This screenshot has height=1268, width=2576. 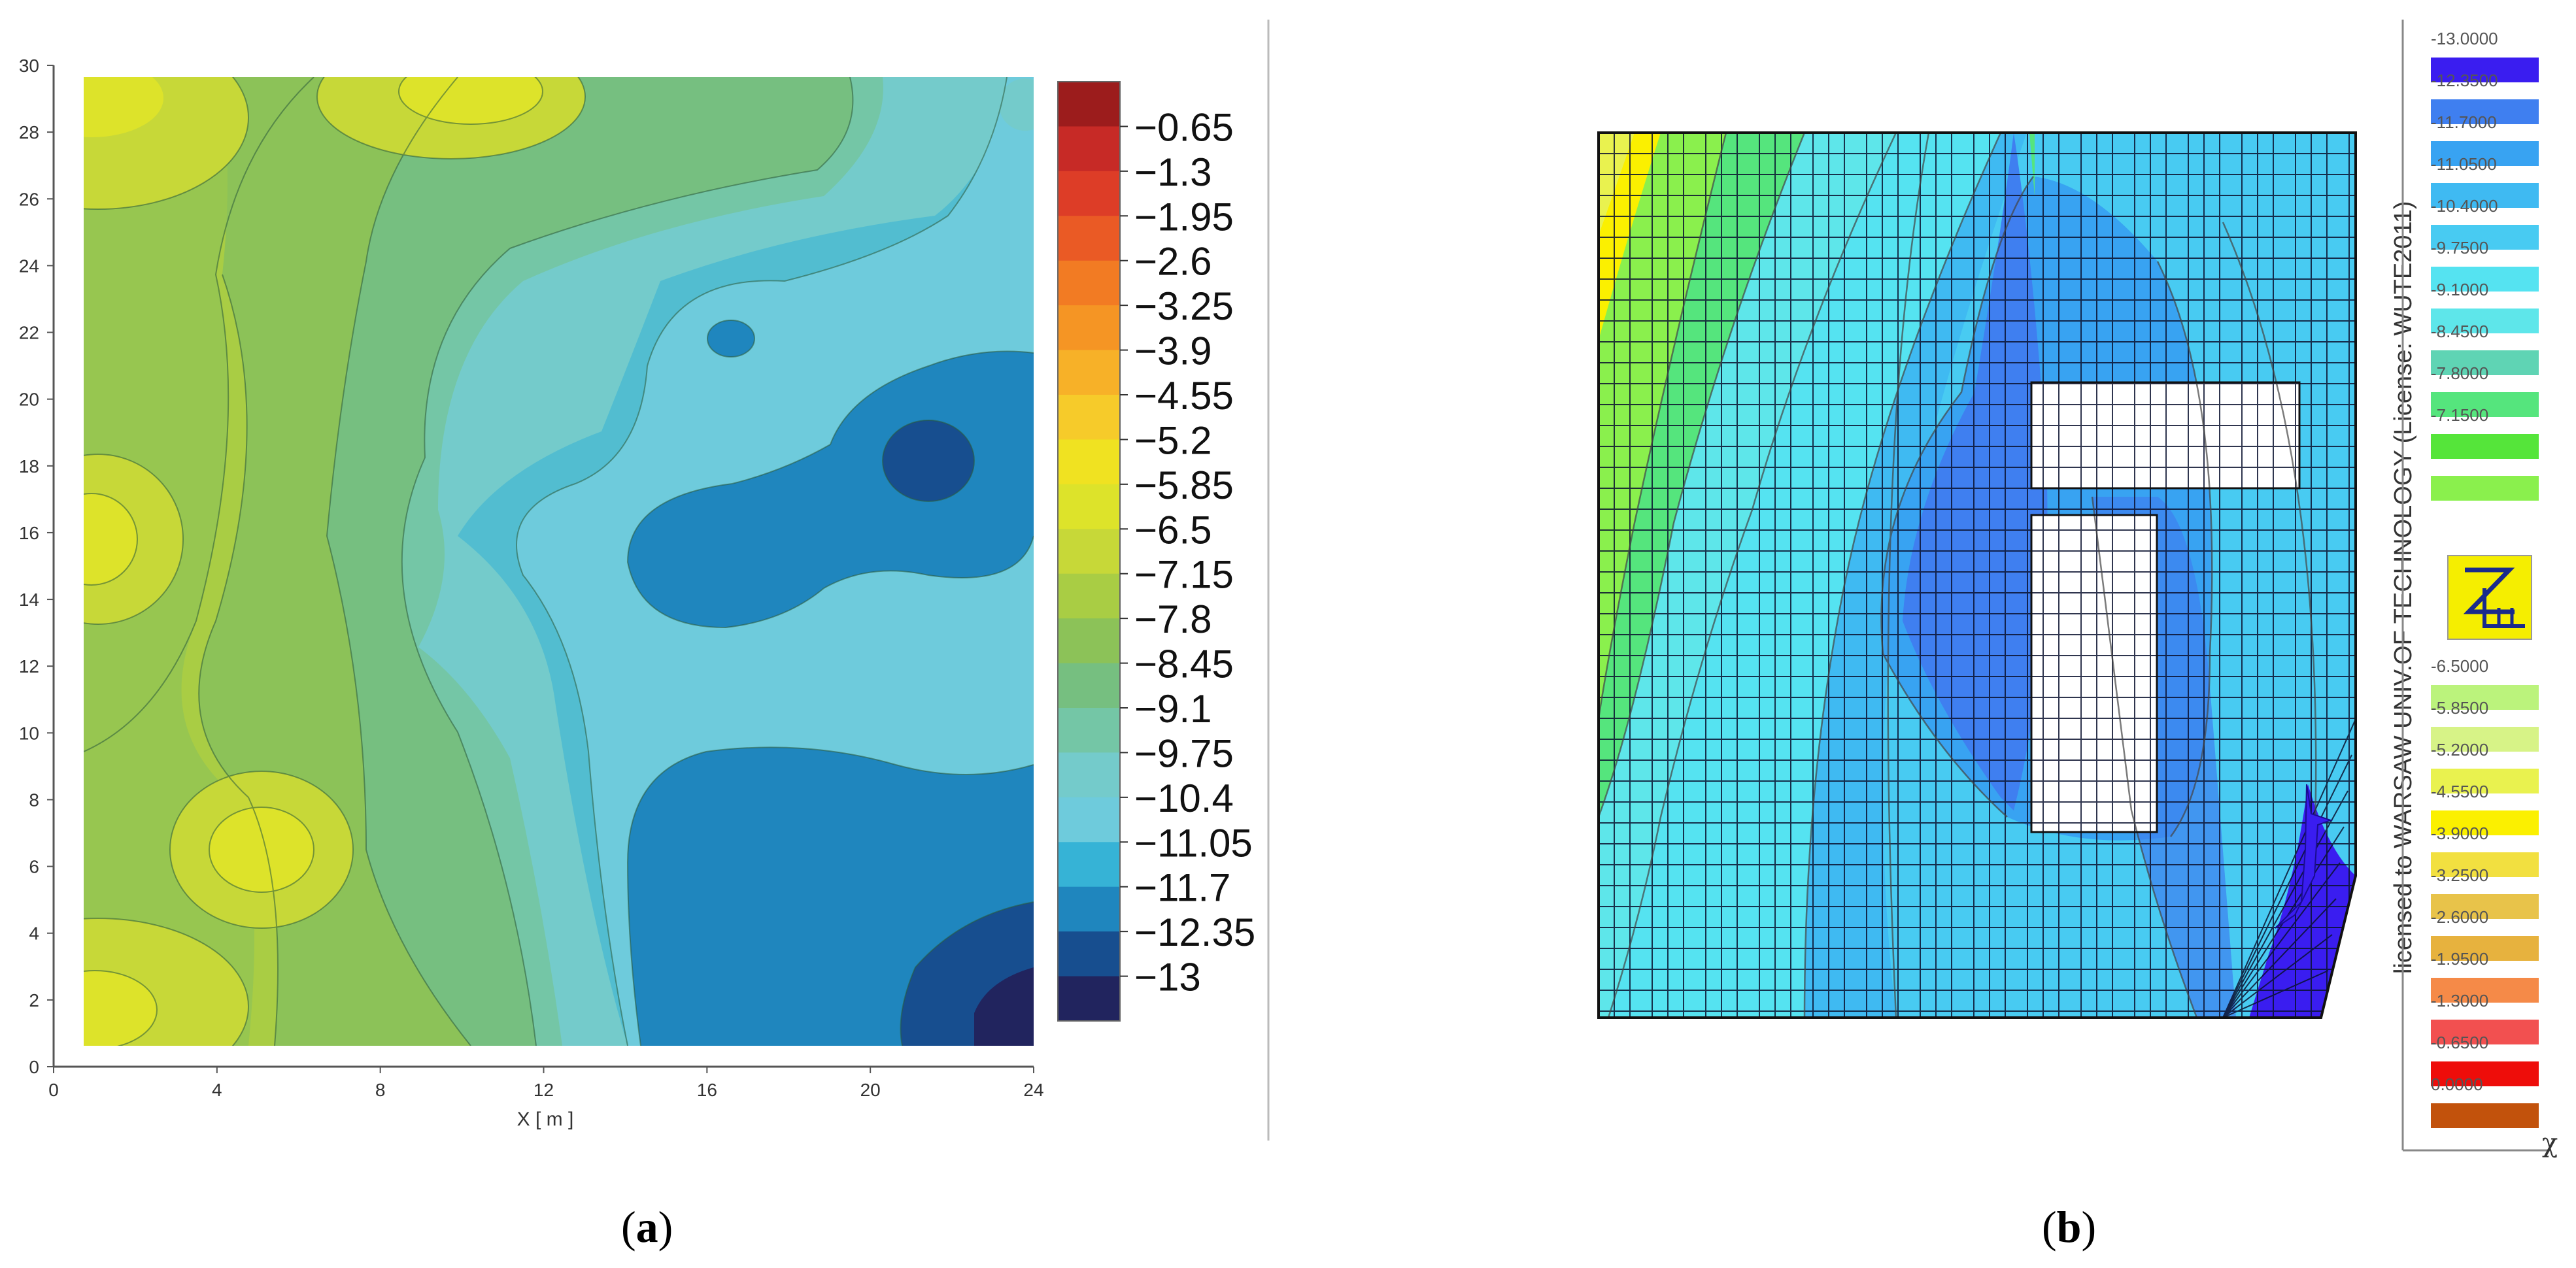 What do you see at coordinates (34, 1067) in the screenshot?
I see `y-tick-label-a: 0` at bounding box center [34, 1067].